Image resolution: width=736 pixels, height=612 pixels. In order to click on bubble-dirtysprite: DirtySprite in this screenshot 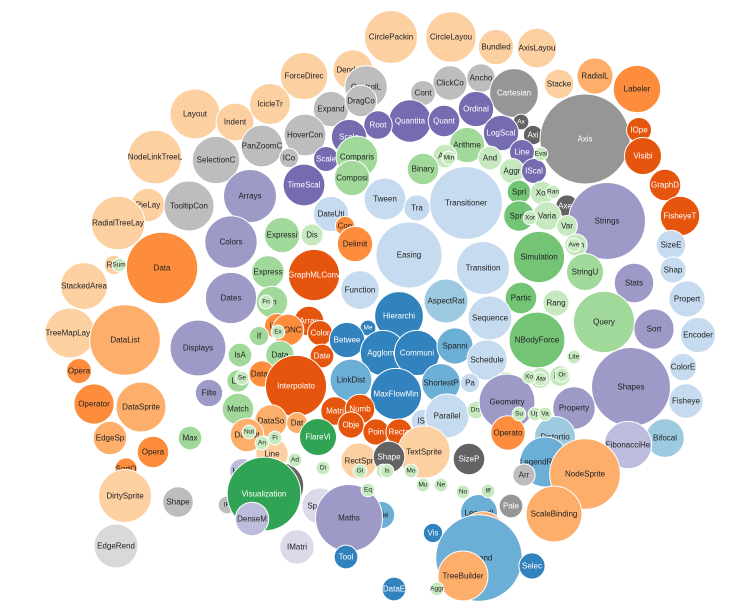, I will do `click(125, 496)`.